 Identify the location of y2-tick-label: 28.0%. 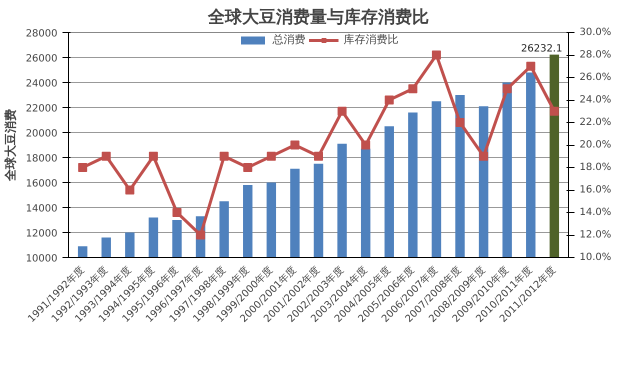
(596, 55).